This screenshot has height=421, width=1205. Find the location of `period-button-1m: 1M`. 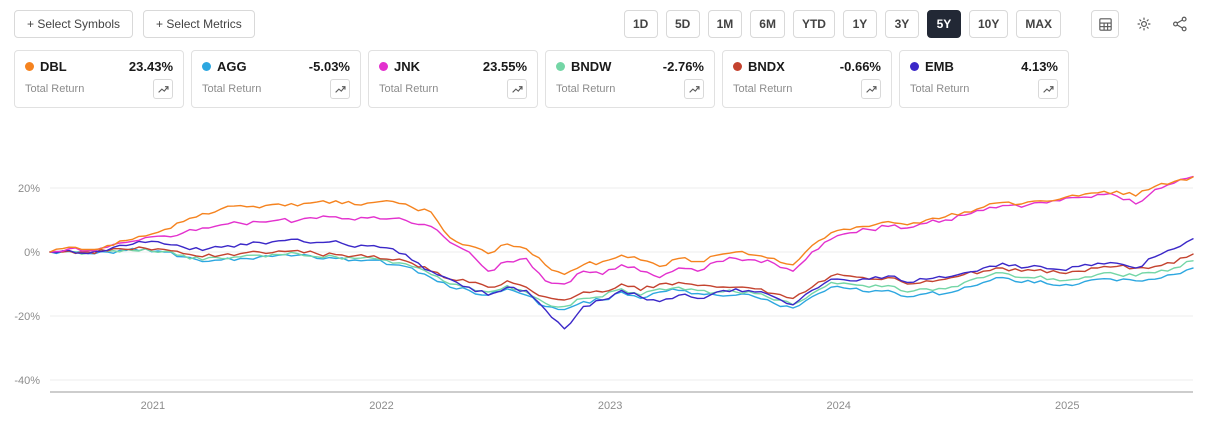

period-button-1m: 1M is located at coordinates (725, 24).